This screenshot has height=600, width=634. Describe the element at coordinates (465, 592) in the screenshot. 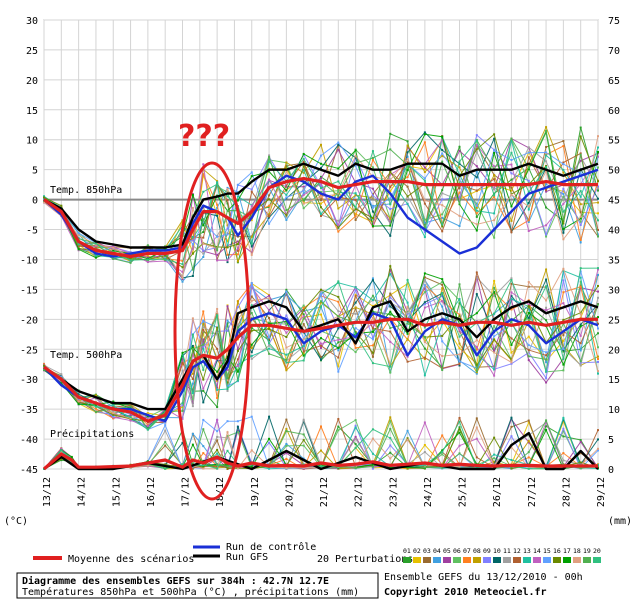

I see `footer-copyright: Copyright 2010 Meteociel.fr` at that location.